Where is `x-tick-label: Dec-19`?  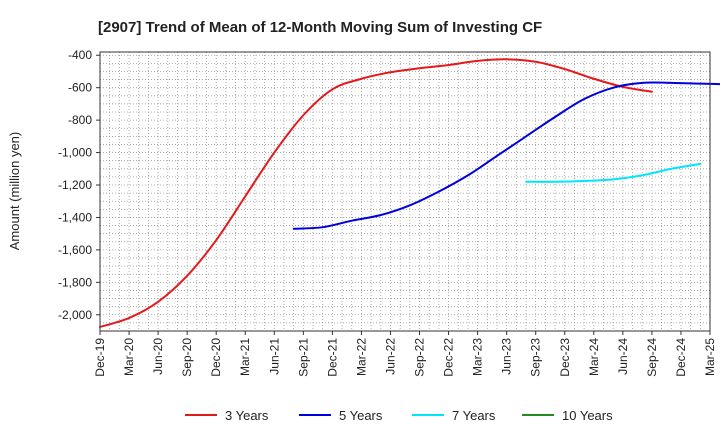
x-tick-label: Dec-19 is located at coordinates (100, 357).